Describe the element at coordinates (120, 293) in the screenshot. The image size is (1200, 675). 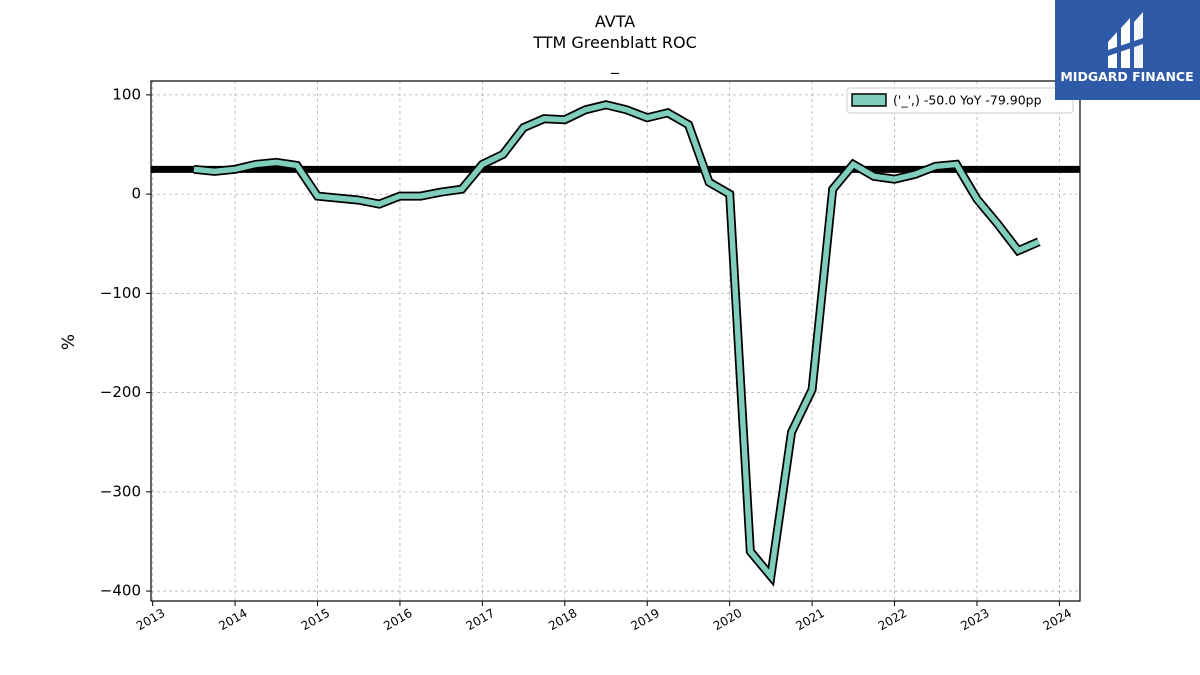
I see `y-tick-label: −100` at that location.